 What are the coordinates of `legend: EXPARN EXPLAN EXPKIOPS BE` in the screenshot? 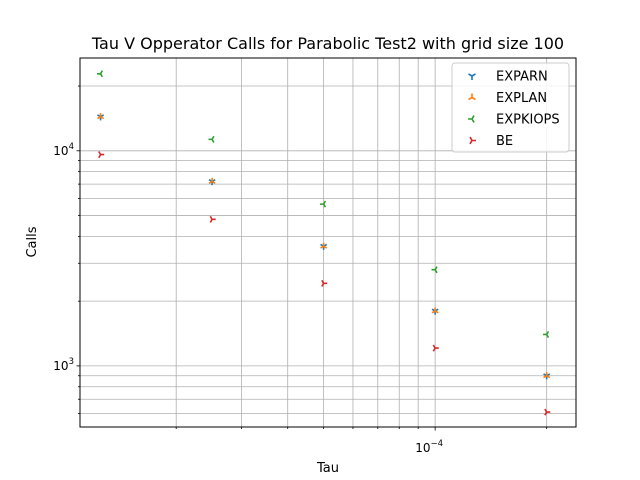 It's located at (510, 107).